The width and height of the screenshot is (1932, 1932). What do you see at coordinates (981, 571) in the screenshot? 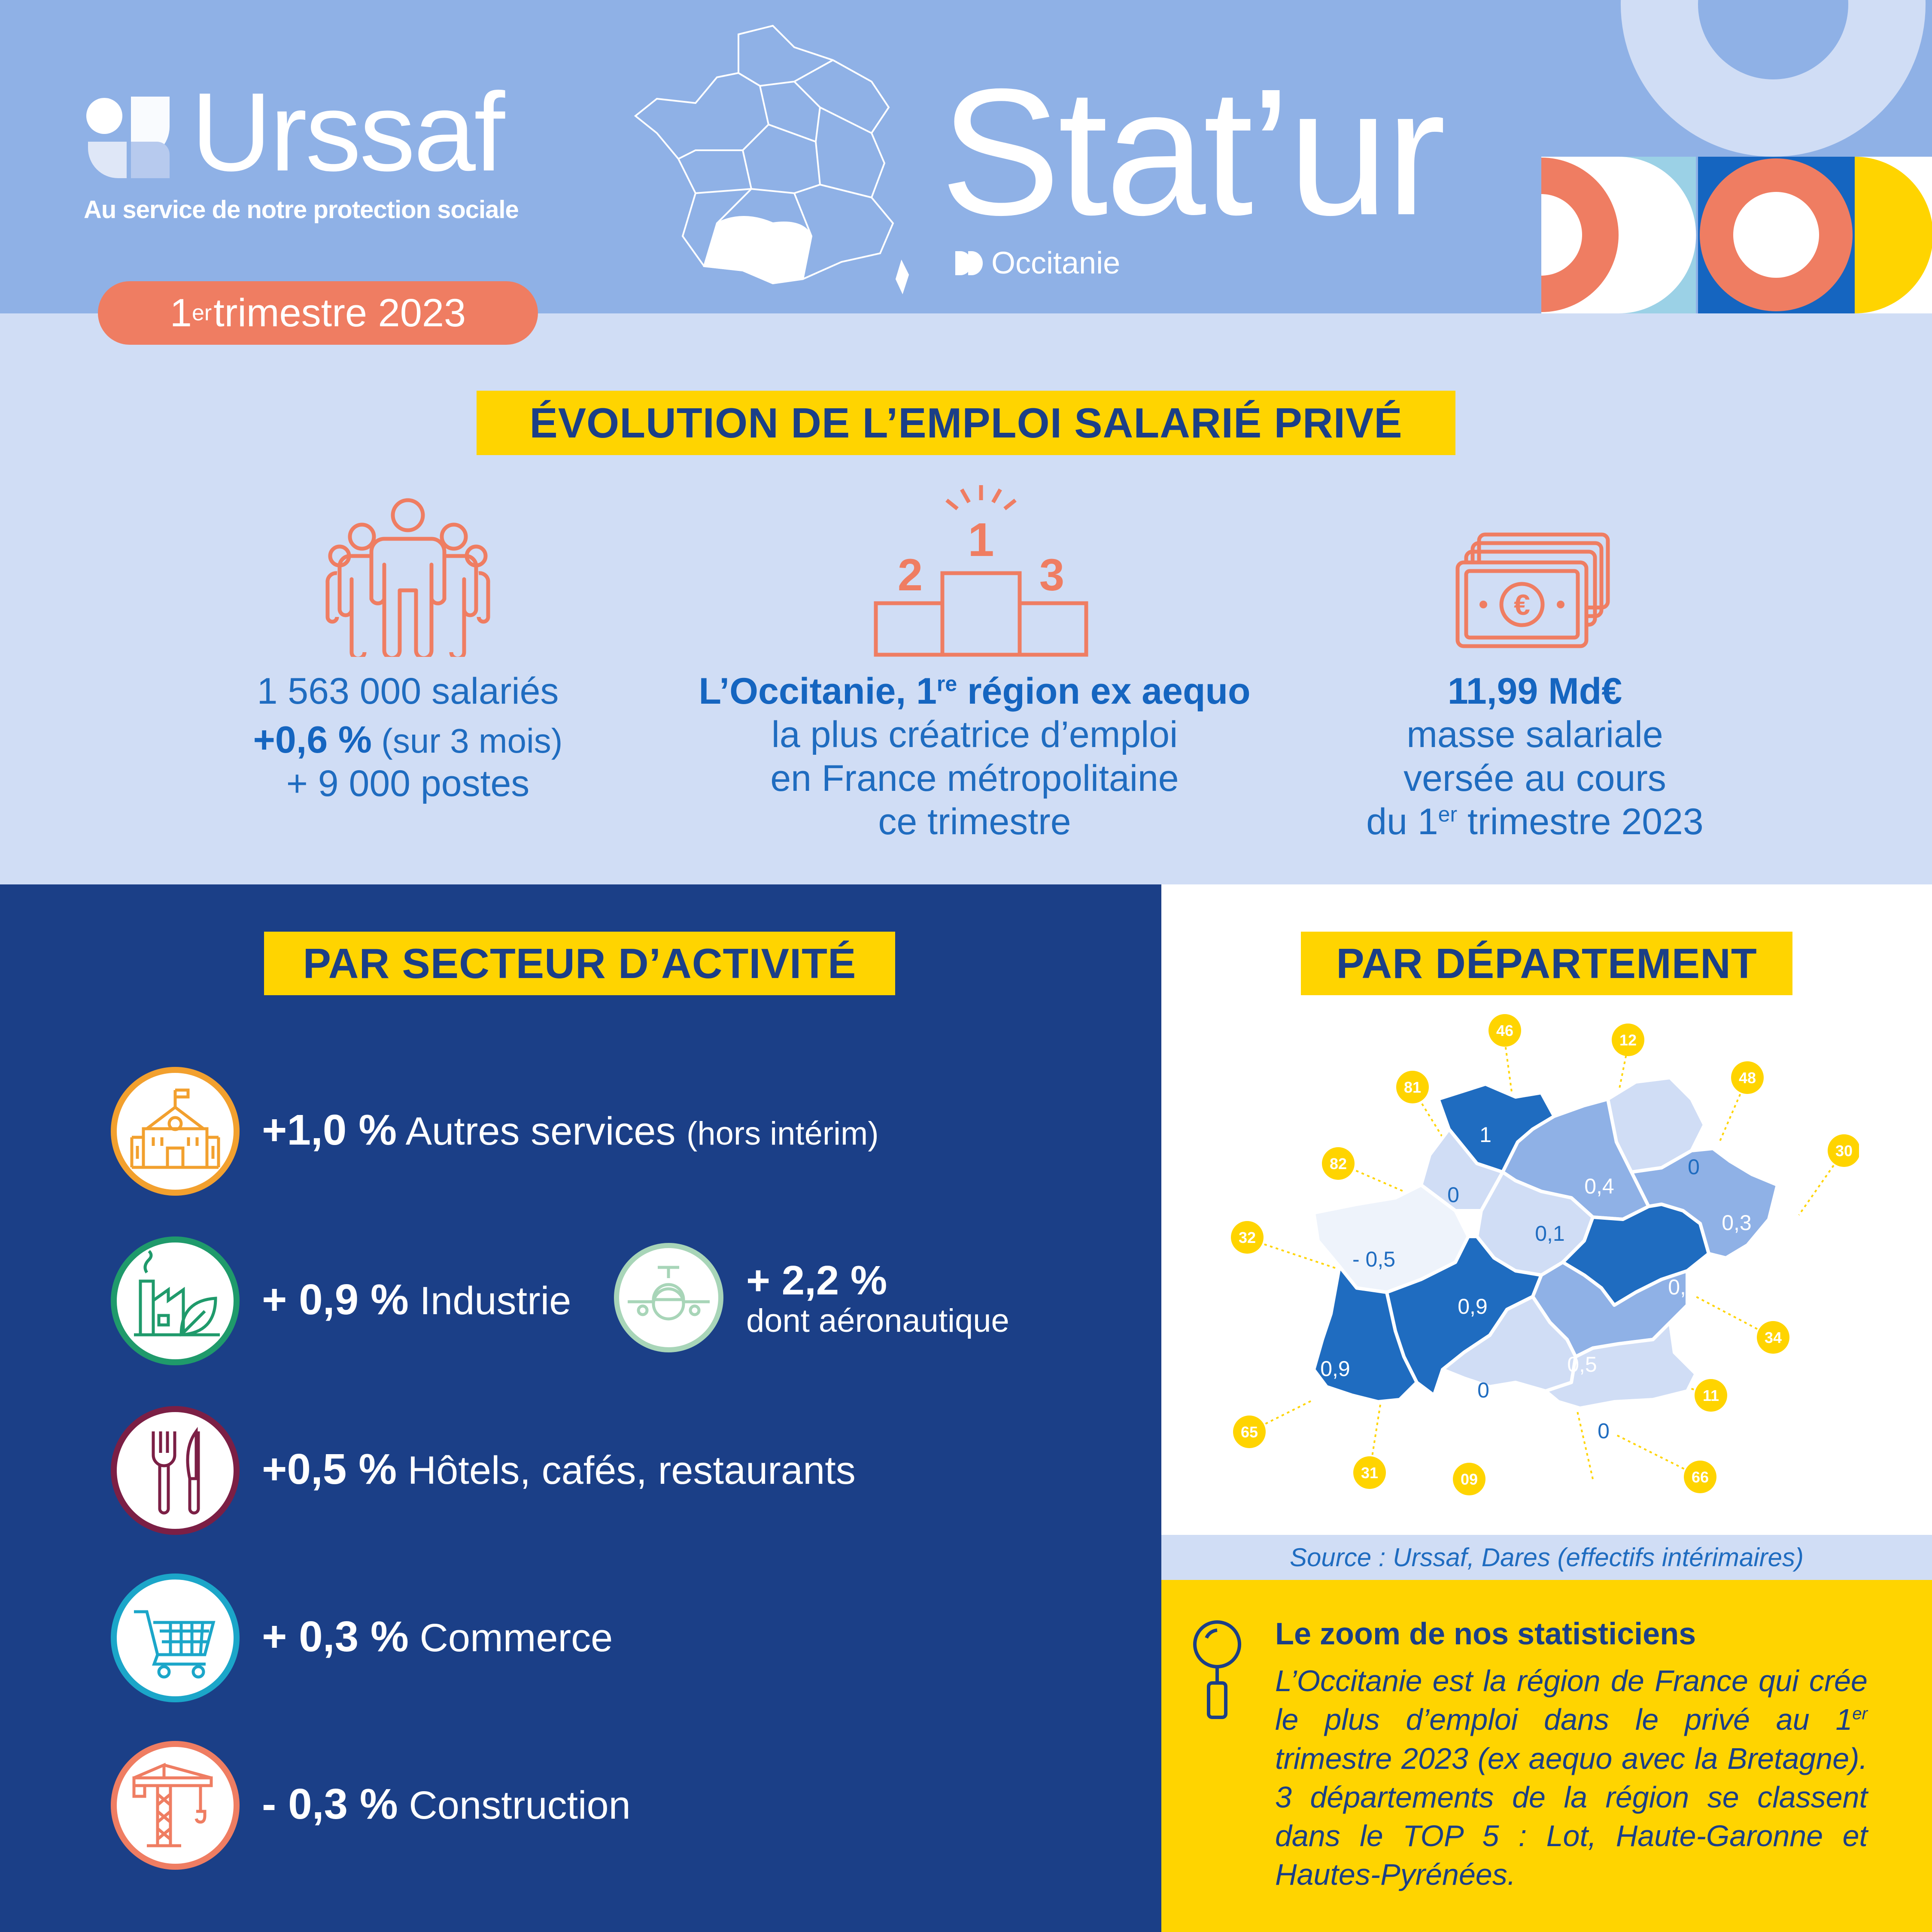
I see `podium-icon: 1 2 3` at bounding box center [981, 571].